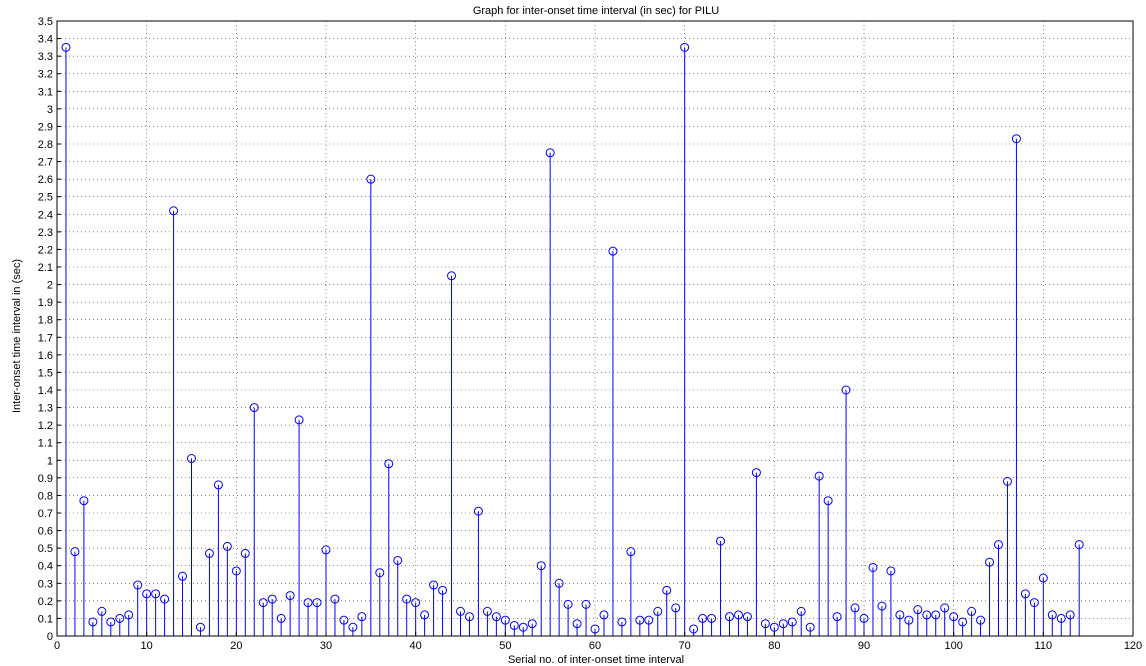  Describe the element at coordinates (685, 646) in the screenshot. I see `x-tick-label: 70` at that location.